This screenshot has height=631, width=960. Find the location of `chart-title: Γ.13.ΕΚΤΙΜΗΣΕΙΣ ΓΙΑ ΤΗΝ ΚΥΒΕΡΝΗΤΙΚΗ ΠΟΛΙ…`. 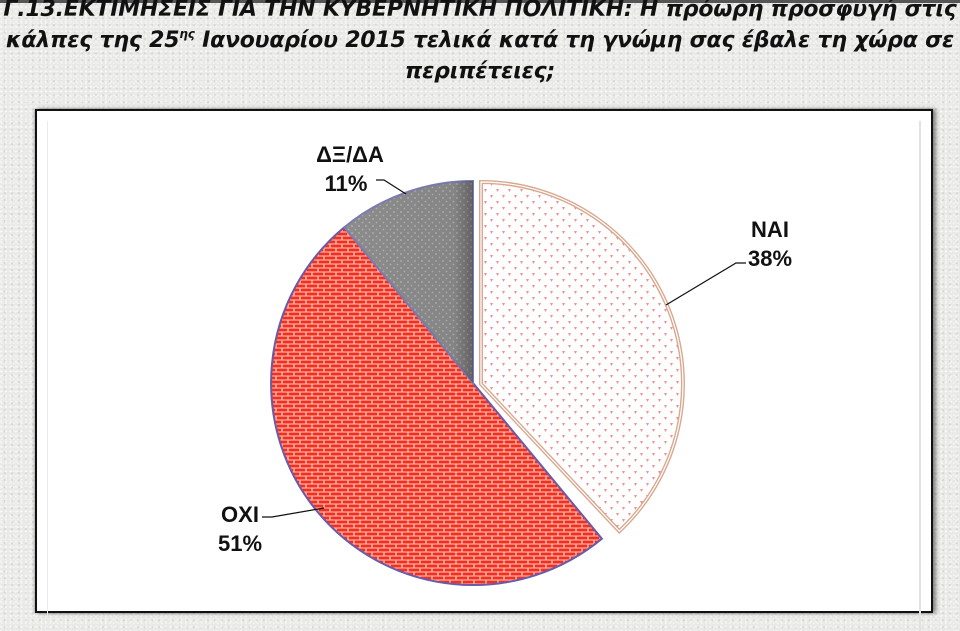

chart-title: Γ.13.ΕΚΤΙΜΗΣΕΙΣ ΓΙΑ ΤΗΝ ΚΥΒΕΡΝΗΤΙΚΗ ΠΟΛΙ… is located at coordinates (480, 43).